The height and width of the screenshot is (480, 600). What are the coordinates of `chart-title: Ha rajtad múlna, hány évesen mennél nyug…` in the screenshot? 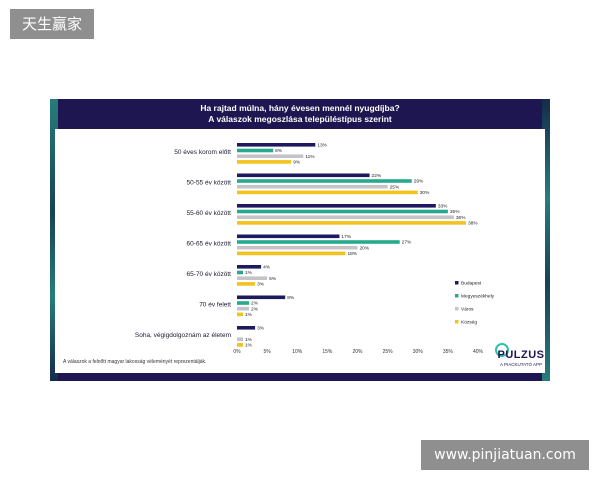 It's located at (300, 108).